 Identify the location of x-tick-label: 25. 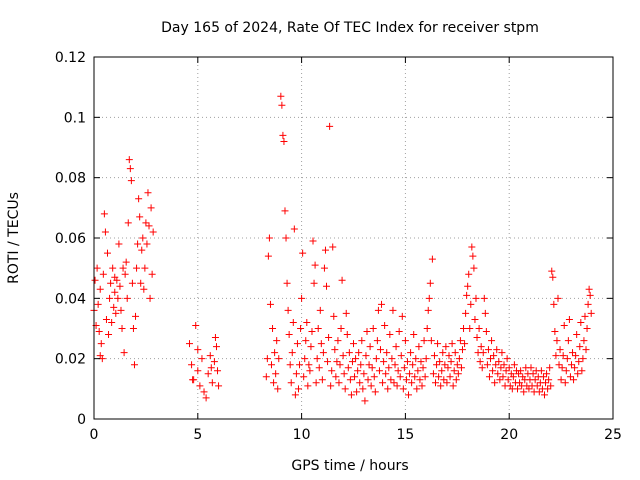
(613, 435).